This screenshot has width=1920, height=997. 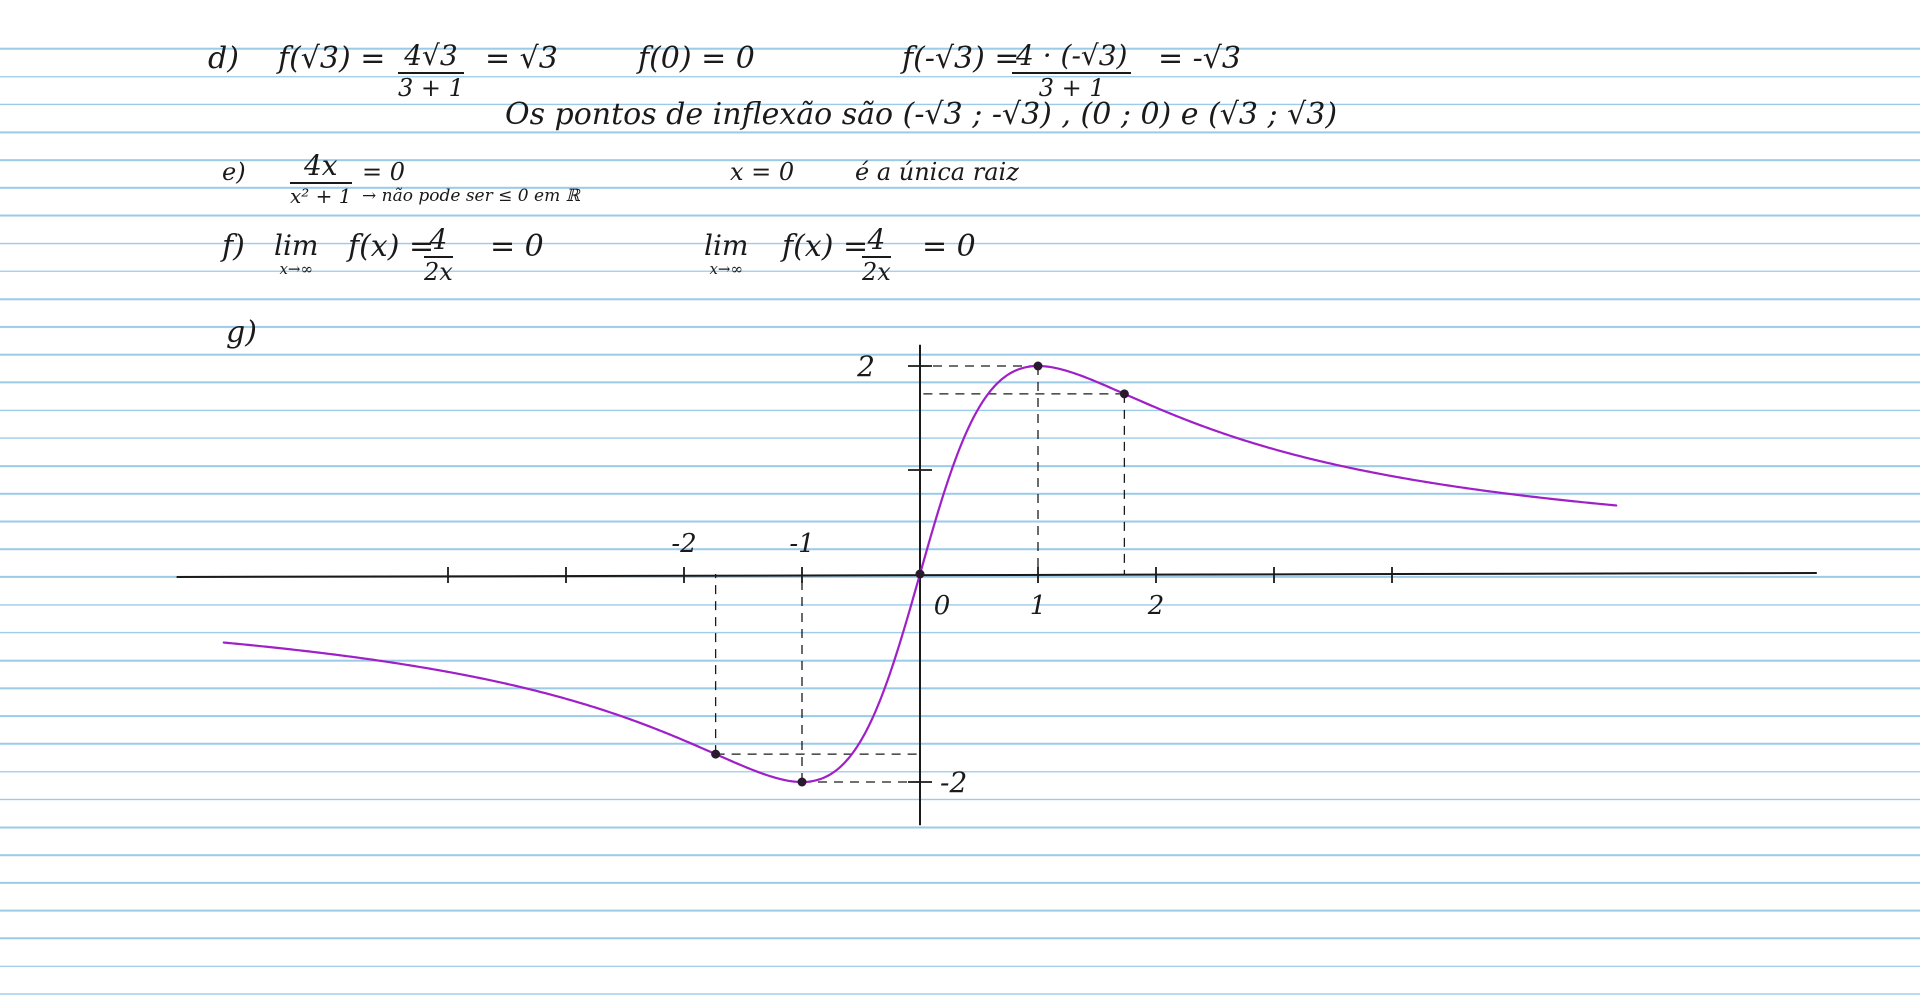 I want to click on part-g-label: g), so click(x=241, y=332).